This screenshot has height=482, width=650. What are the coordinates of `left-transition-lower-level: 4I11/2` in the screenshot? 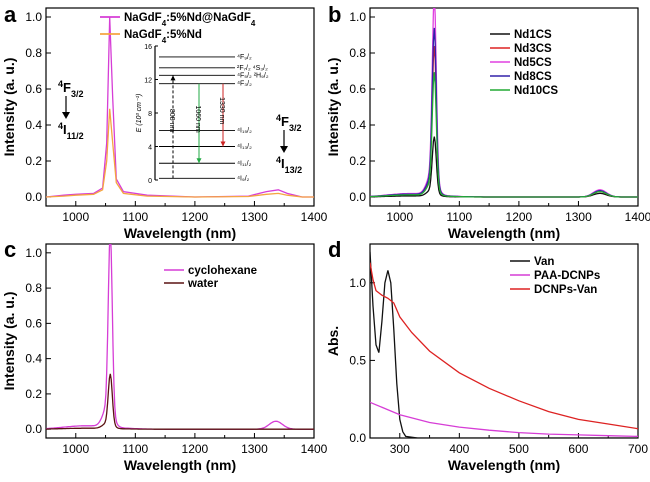 It's located at (71, 131).